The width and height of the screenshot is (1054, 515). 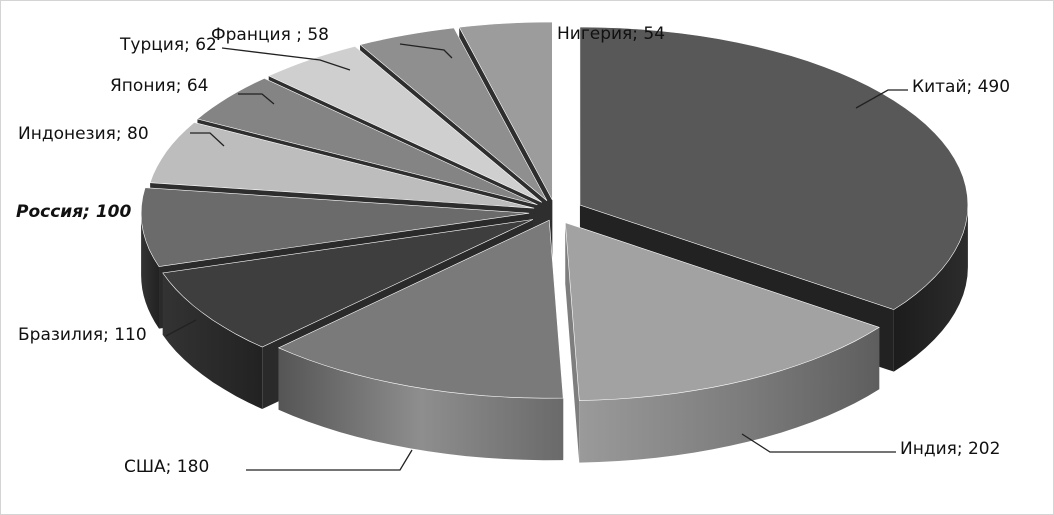 What do you see at coordinates (950, 449) in the screenshot?
I see `data-label-2: Индия; 202` at bounding box center [950, 449].